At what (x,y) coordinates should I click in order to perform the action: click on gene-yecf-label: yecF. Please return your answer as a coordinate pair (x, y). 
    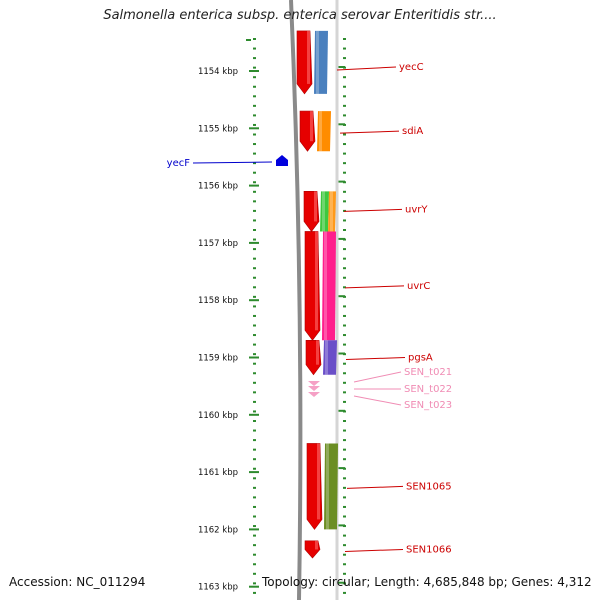
    Looking at the image, I should click on (179, 163).